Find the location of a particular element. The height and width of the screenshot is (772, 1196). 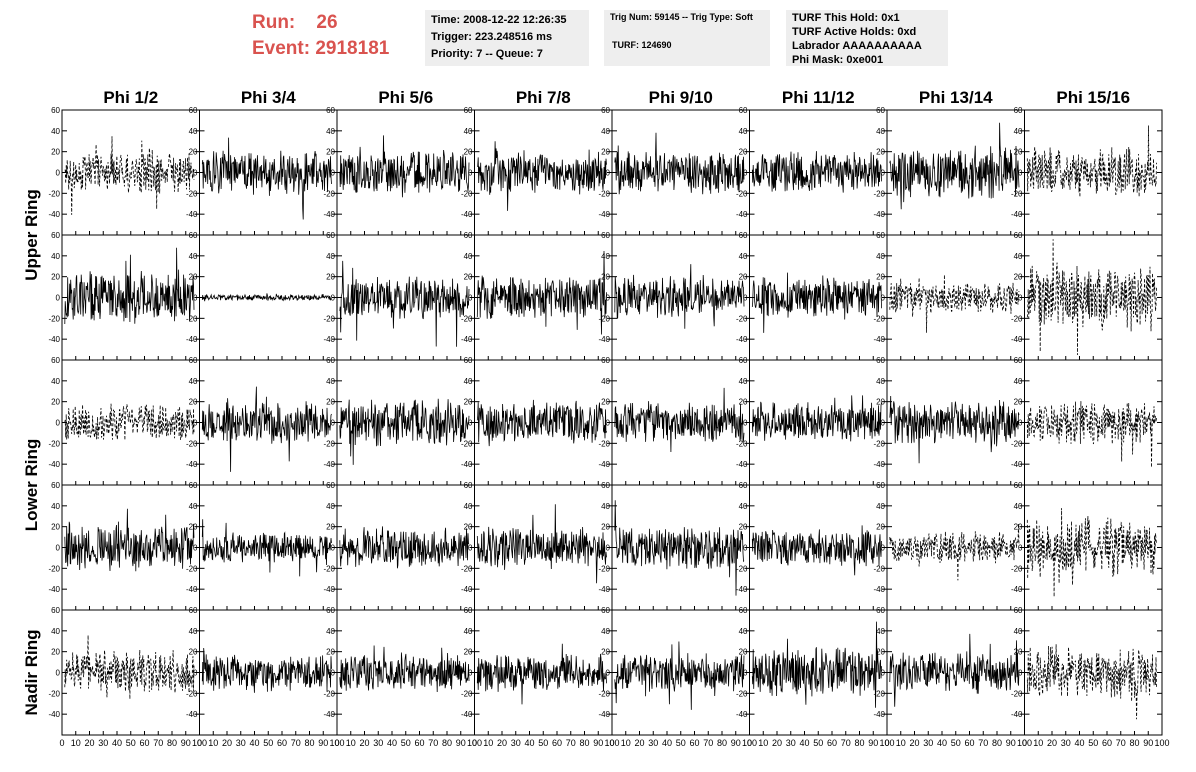

time-text: Time: 2008-12-22 12:26:35 is located at coordinates (499, 20).